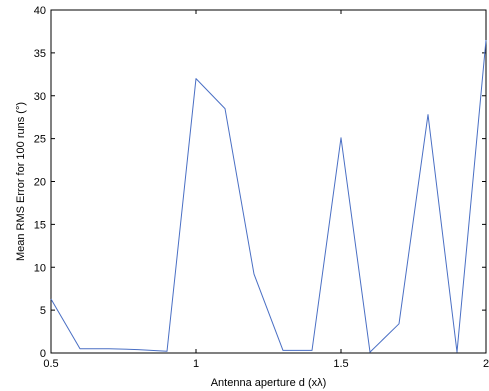 This screenshot has height=391, width=489. What do you see at coordinates (40, 268) in the screenshot?
I see `y-tick-label: 10` at bounding box center [40, 268].